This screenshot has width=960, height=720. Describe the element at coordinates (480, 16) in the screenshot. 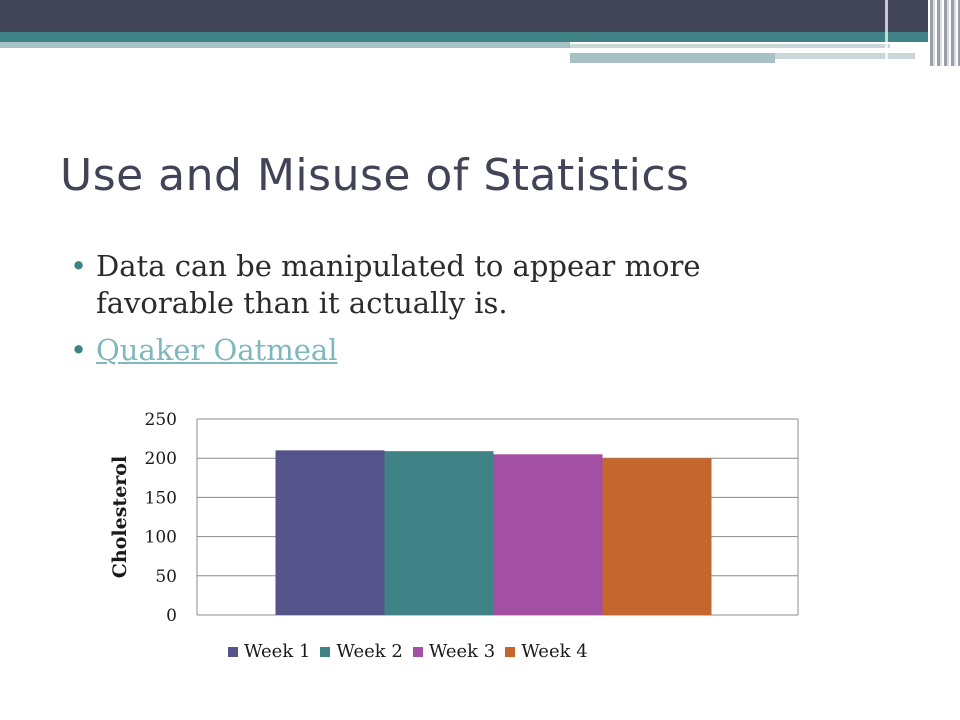

I see `header-bar-dark` at that location.